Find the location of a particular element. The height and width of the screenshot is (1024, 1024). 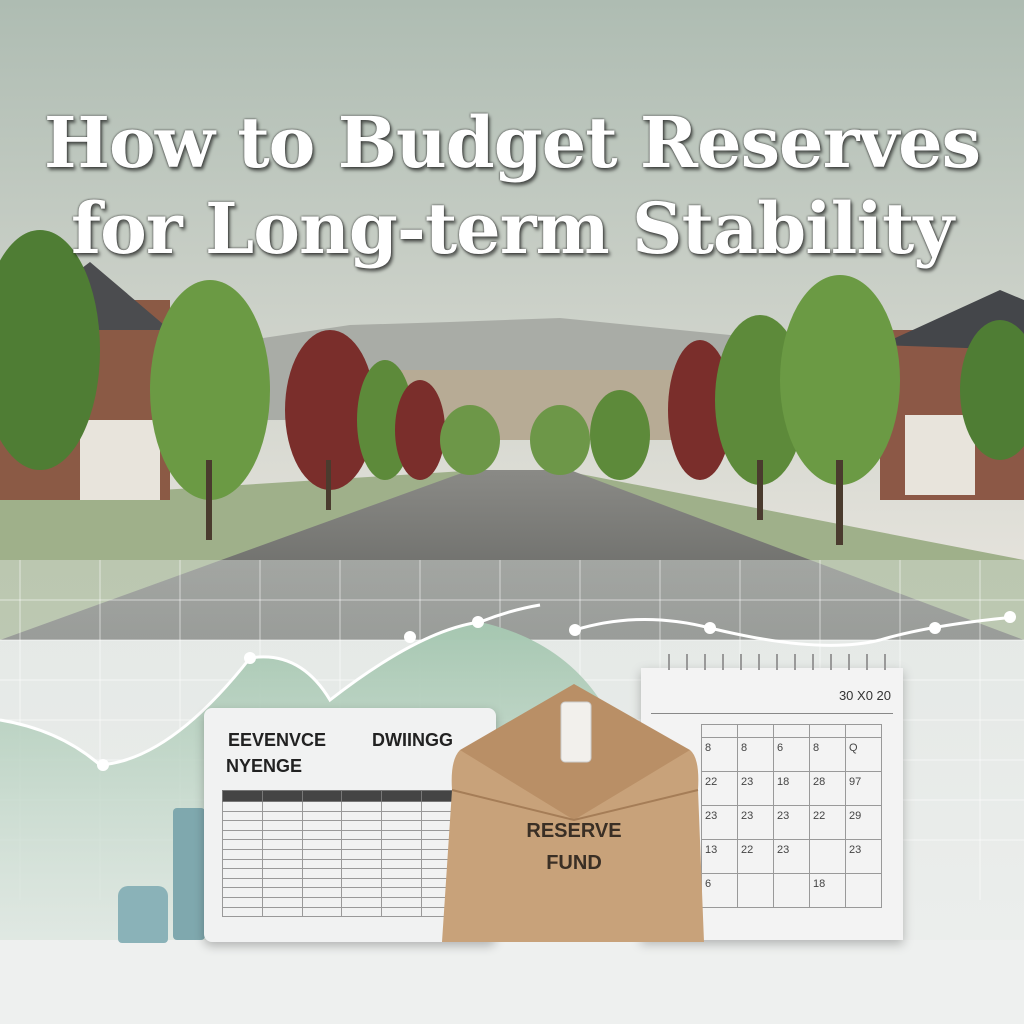

reserve-fund-envelope: RESERVE FUND is located at coordinates (574, 813).